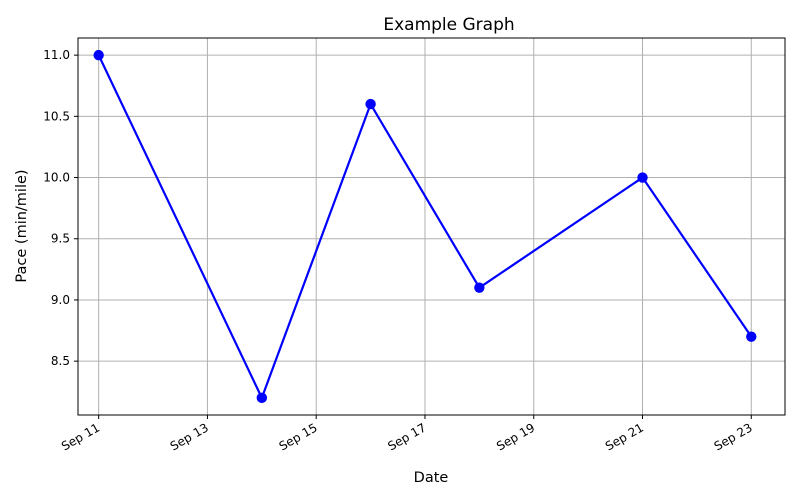 This screenshot has height=500, width=800. Describe the element at coordinates (80, 436) in the screenshot. I see `x-tick-label: Sep 11` at that location.